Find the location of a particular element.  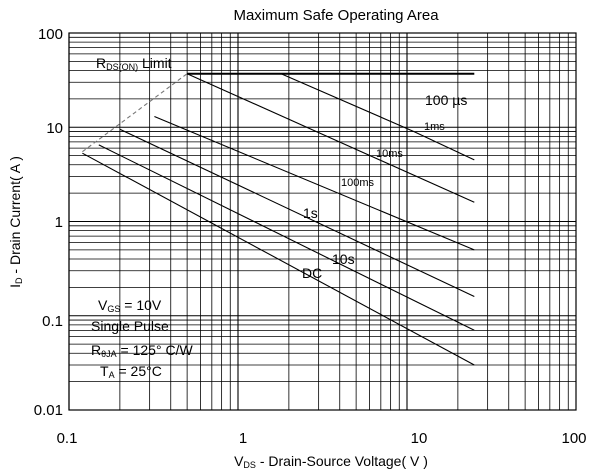

label-10ms: 10ms is located at coordinates (389, 154).